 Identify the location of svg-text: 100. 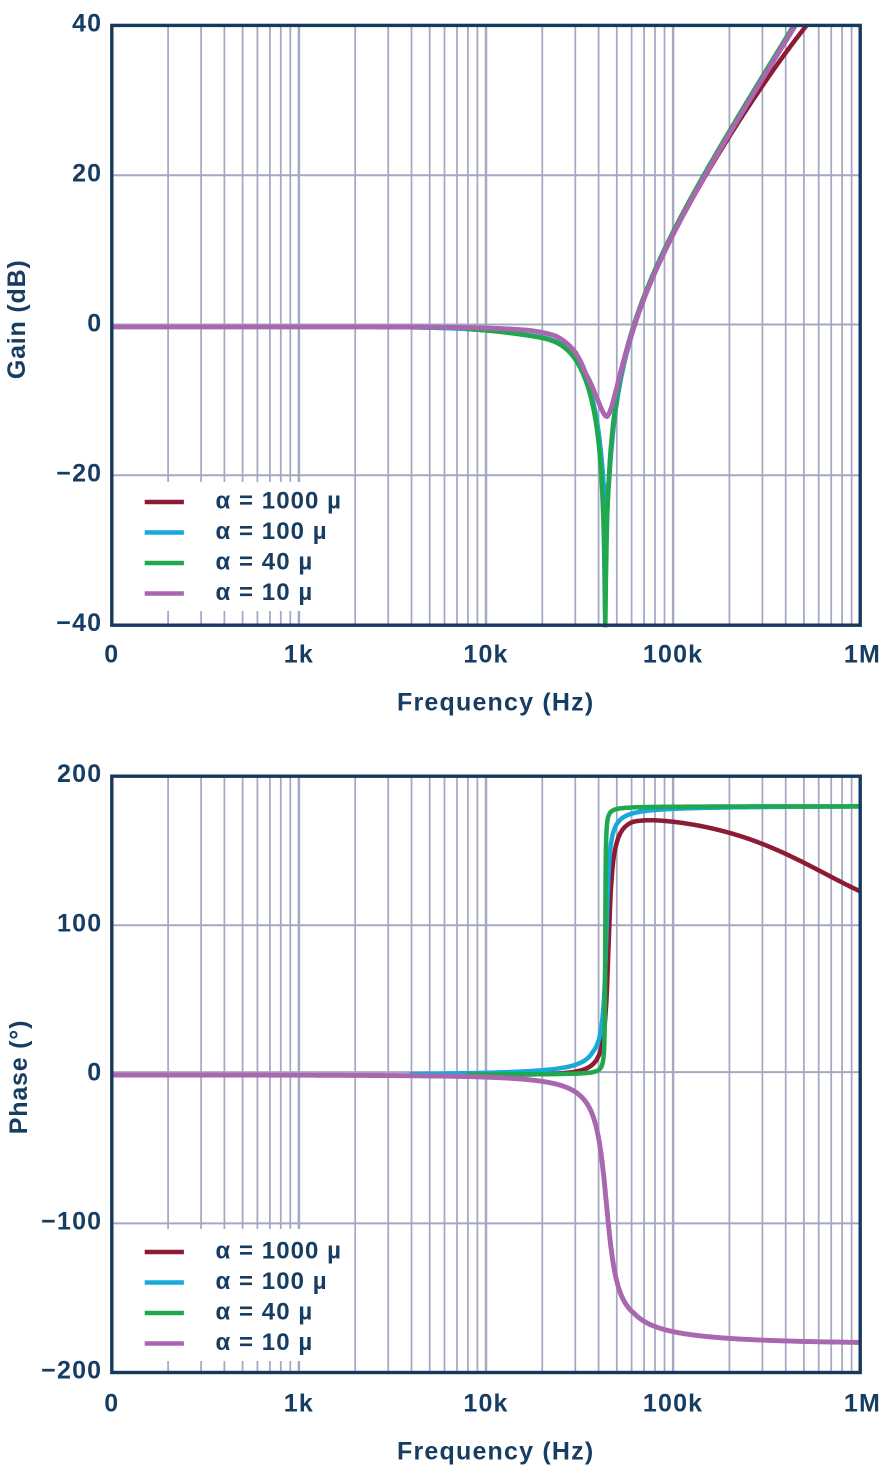
(79, 923).